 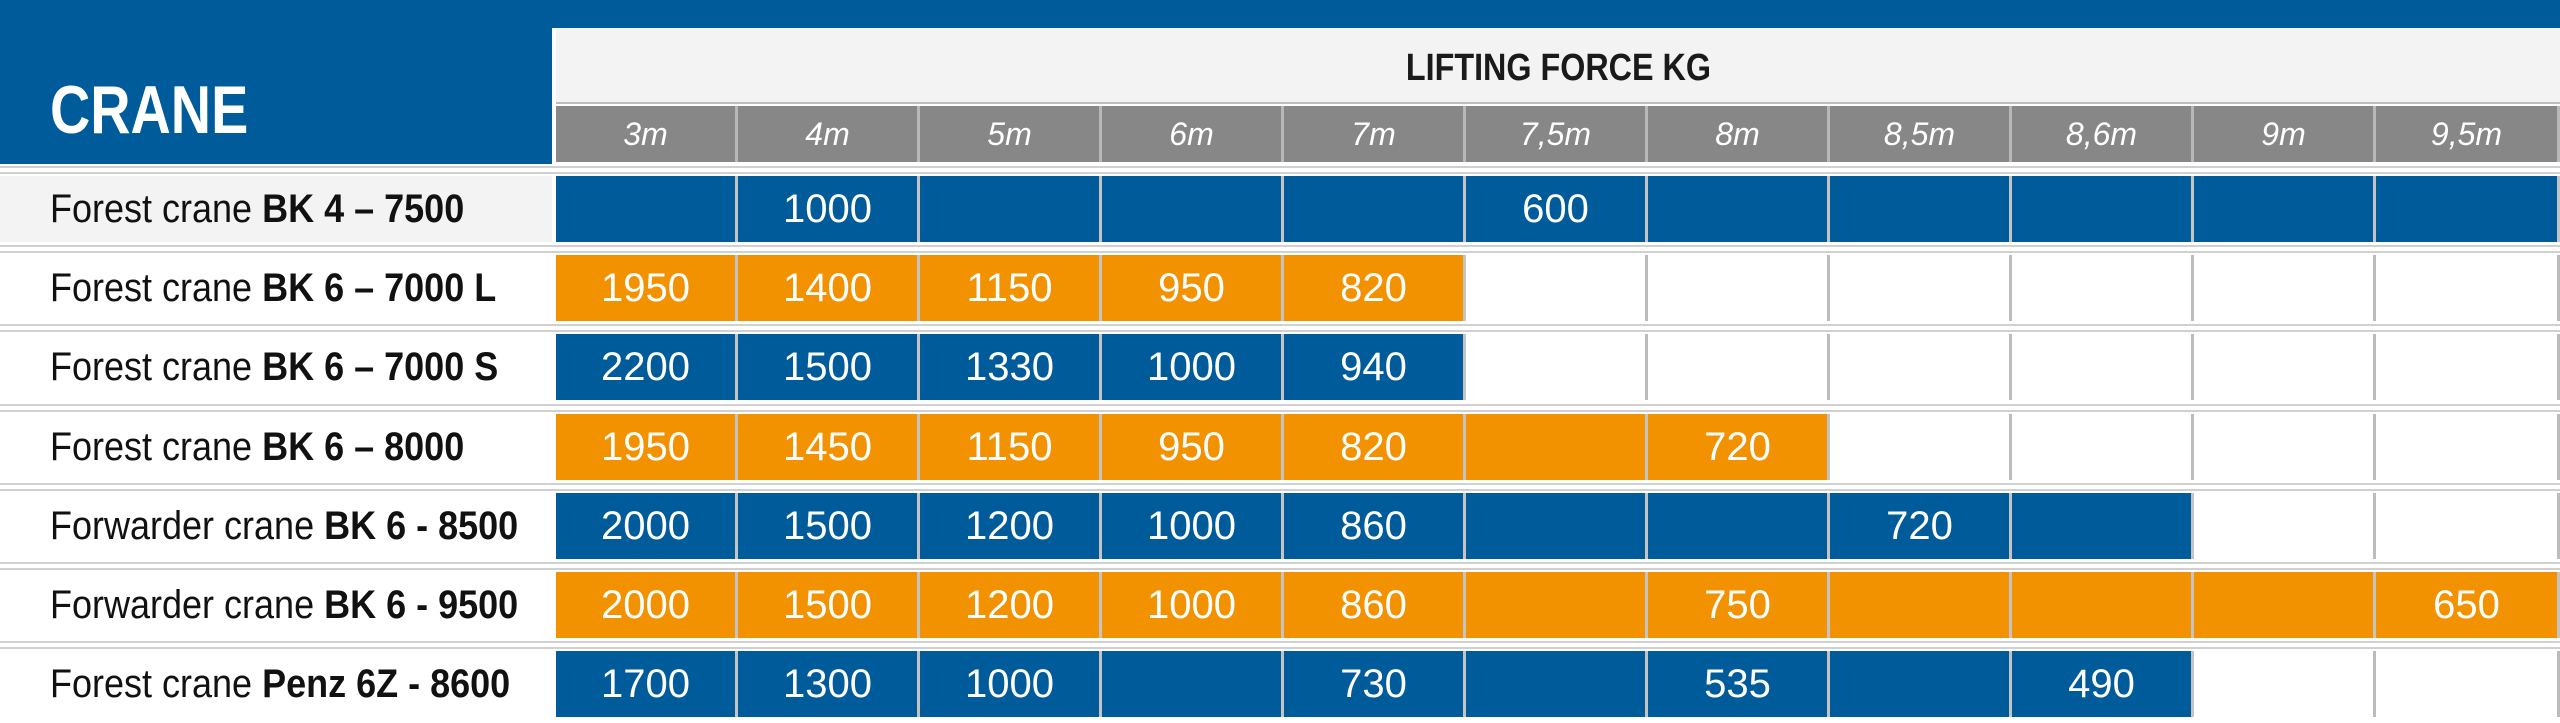 I want to click on crane-name-label: Forest crane BK 6 – 8000, so click(x=276, y=447).